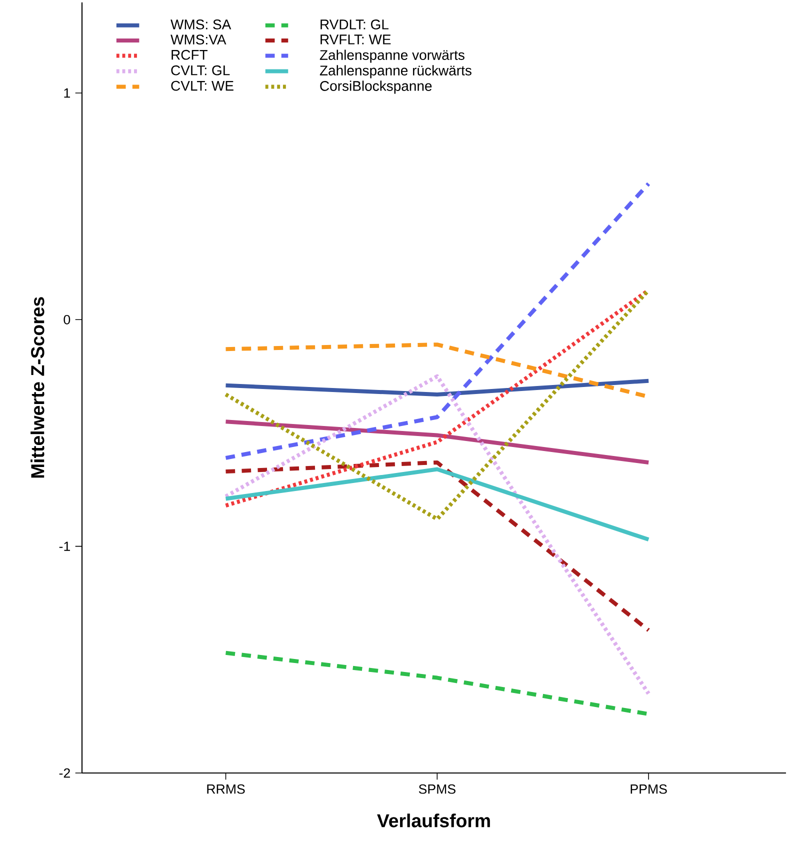  I want to click on x-tick-label: PPMS, so click(648, 789).